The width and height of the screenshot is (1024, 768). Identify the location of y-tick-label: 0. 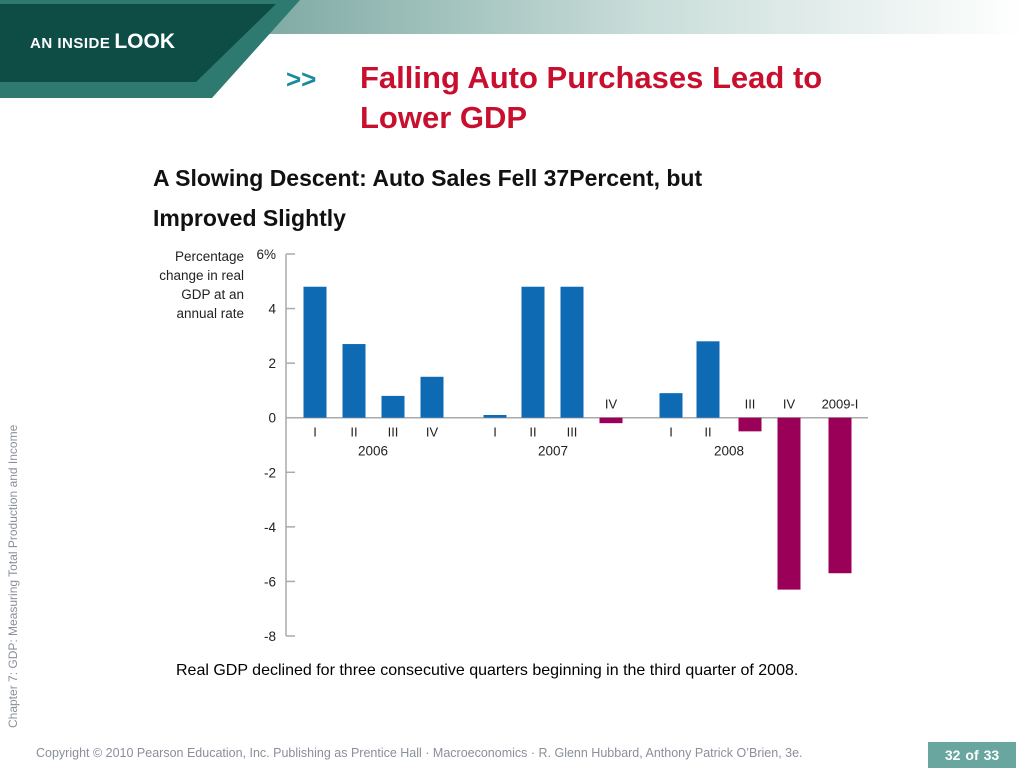
(272, 418).